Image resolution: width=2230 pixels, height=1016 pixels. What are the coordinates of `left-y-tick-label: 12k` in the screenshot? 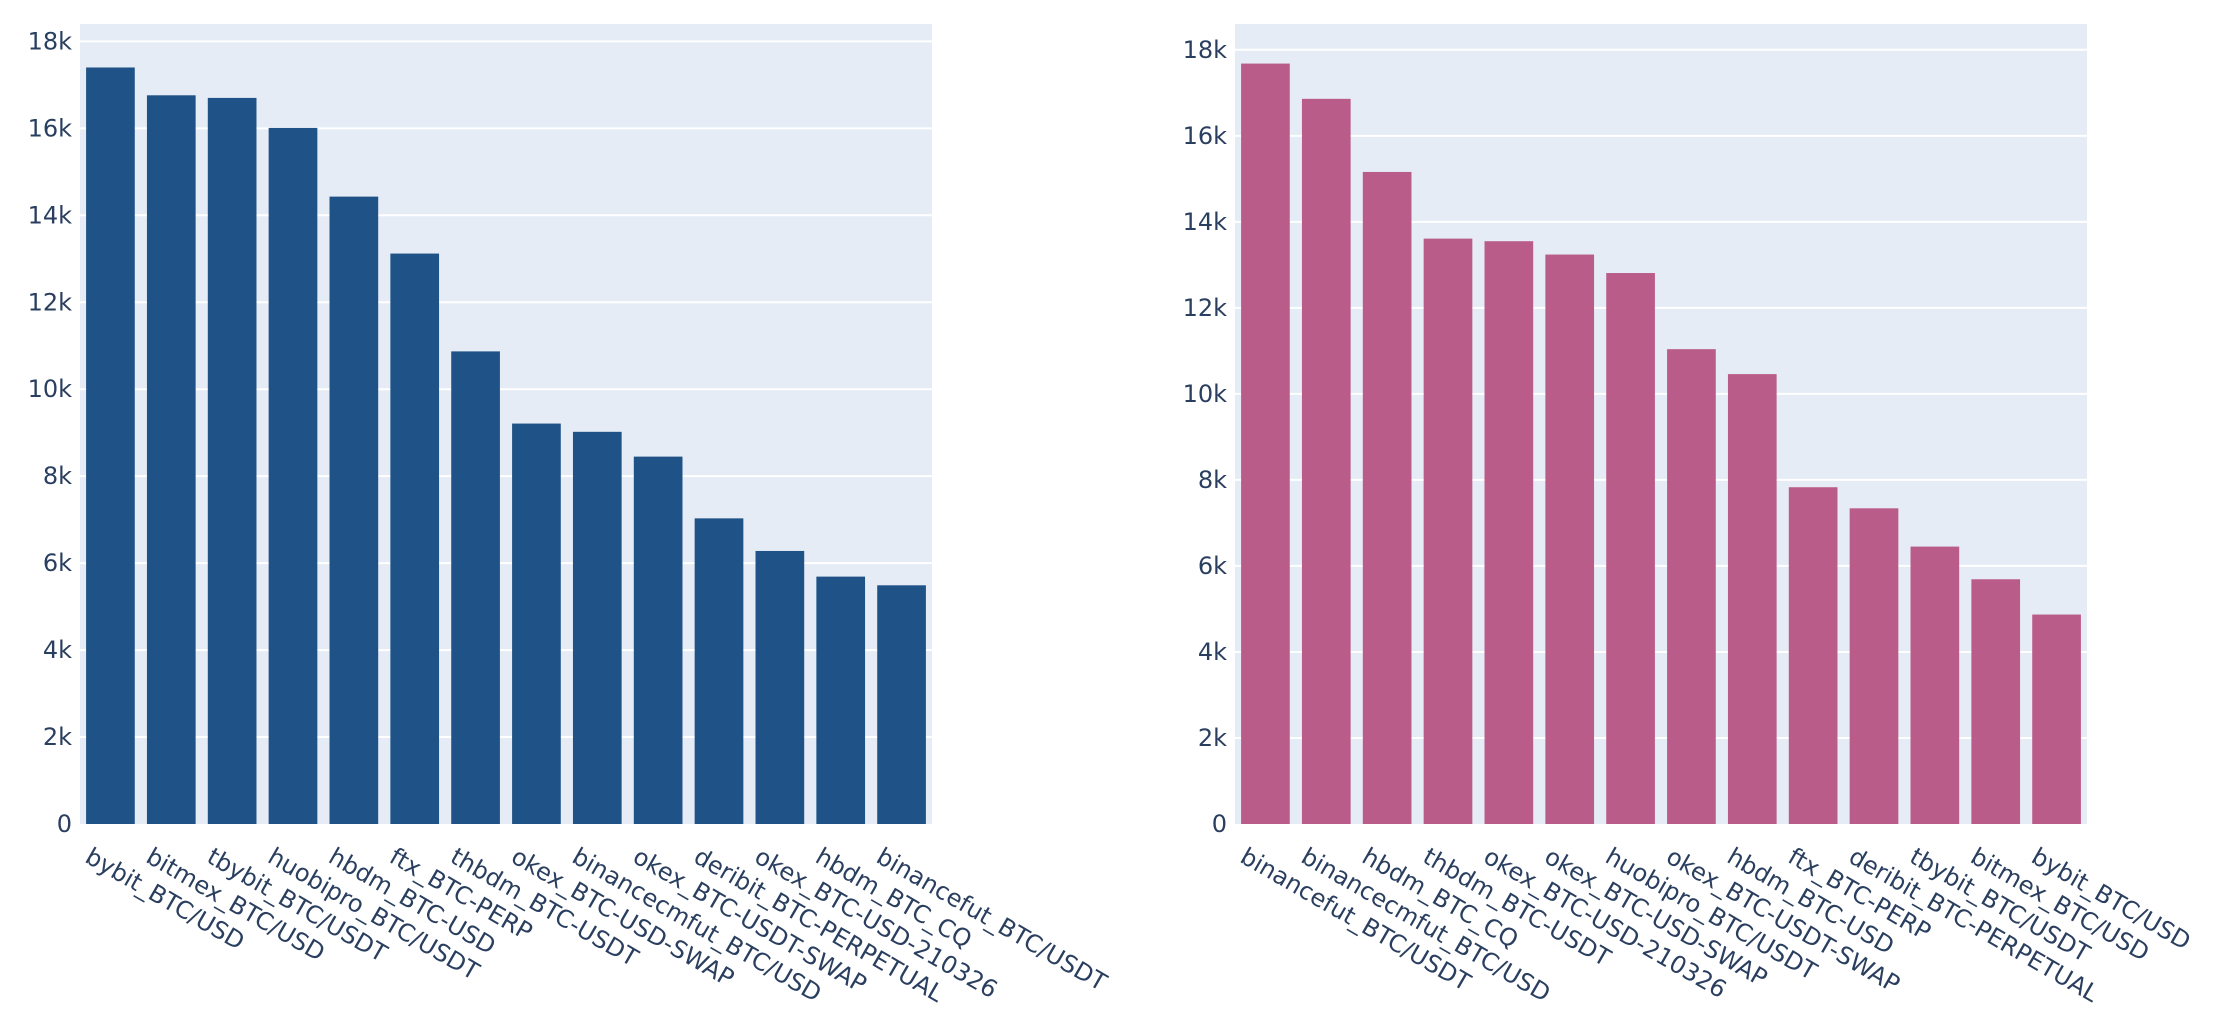 It's located at (50, 302).